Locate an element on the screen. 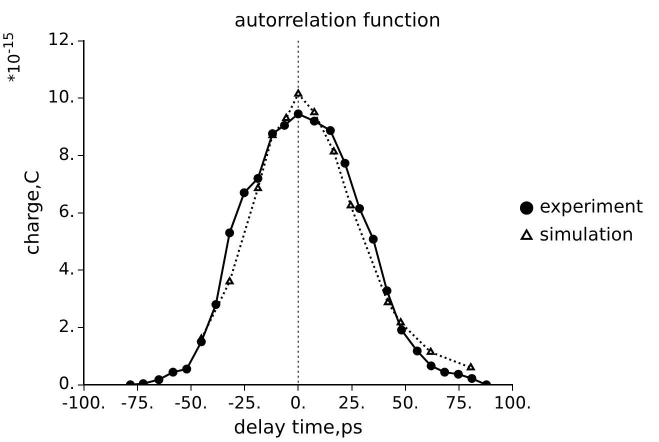 The width and height of the screenshot is (659, 442). y-tick-label: 12. is located at coordinates (61, 40).